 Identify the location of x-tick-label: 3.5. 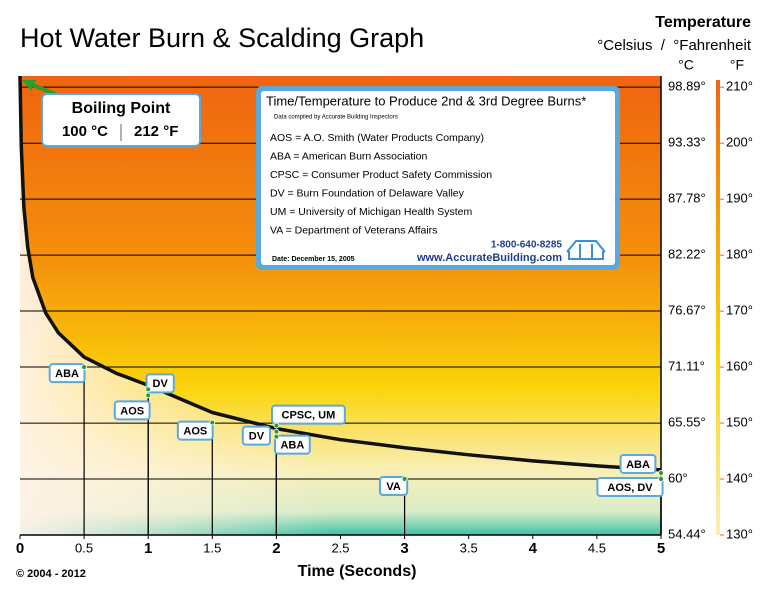
(469, 547).